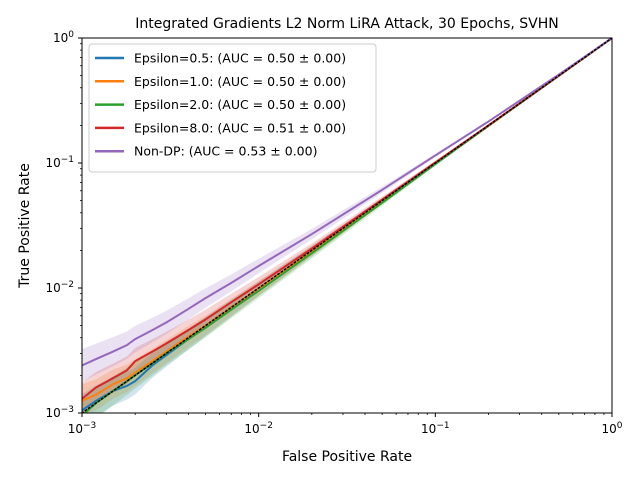 This screenshot has height=480, width=640. Describe the element at coordinates (59, 162) in the screenshot. I see `y-tick-label: 10⁻¹` at that location.